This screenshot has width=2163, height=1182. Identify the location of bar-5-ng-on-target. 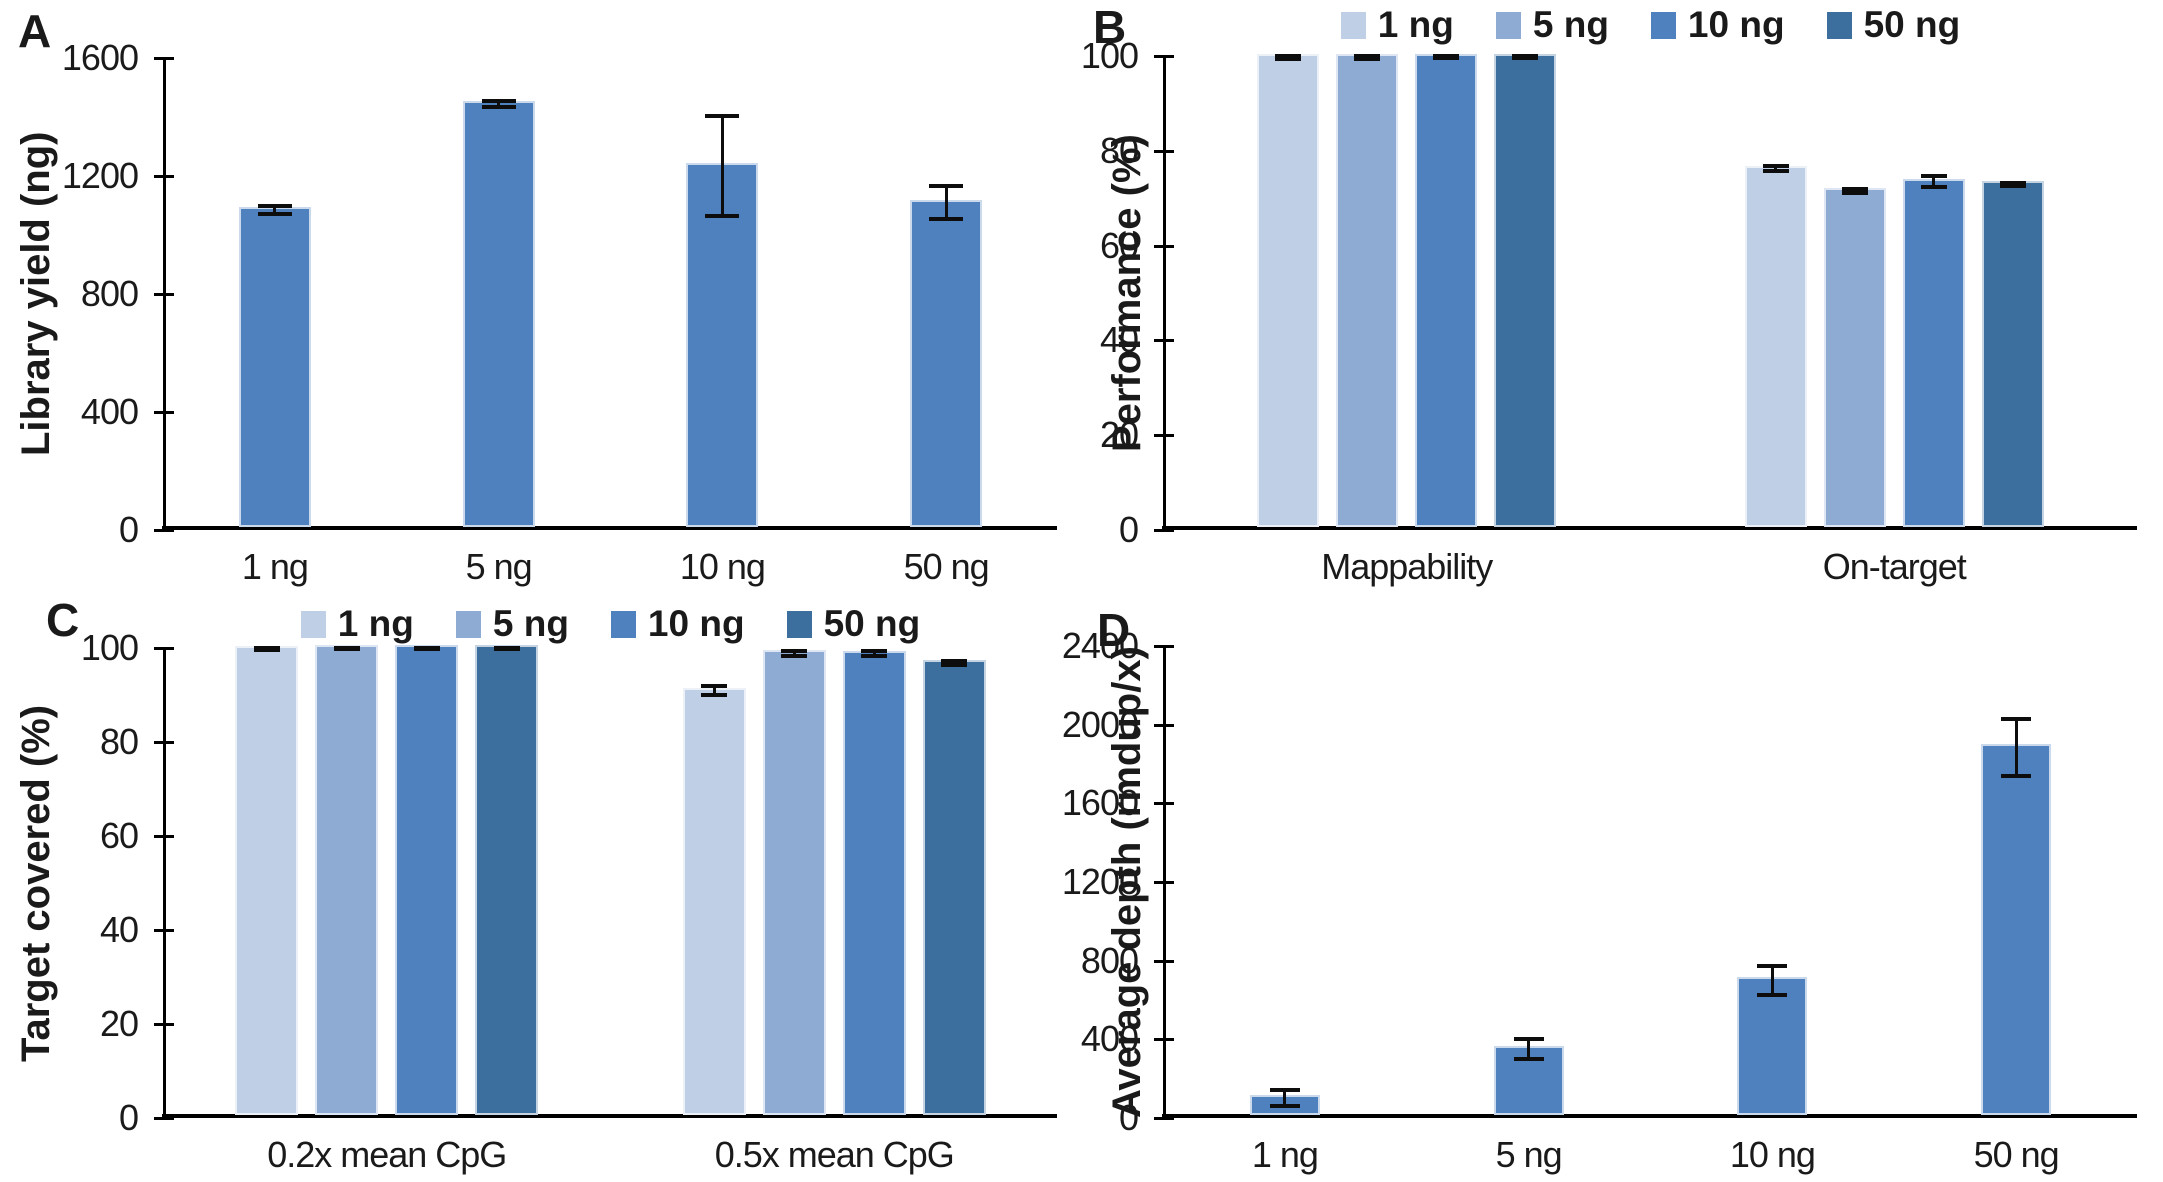
(1854, 357).